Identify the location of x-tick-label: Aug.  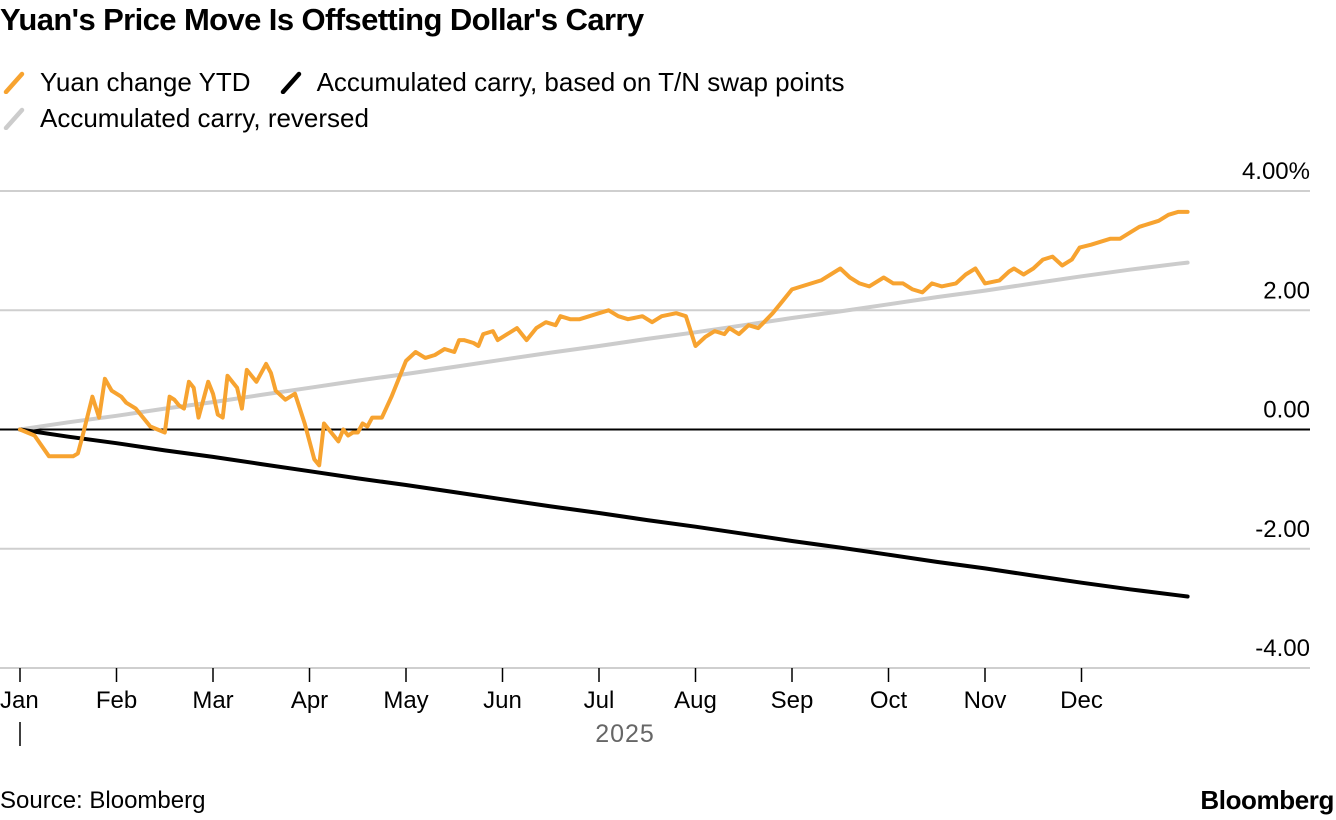
(695, 700).